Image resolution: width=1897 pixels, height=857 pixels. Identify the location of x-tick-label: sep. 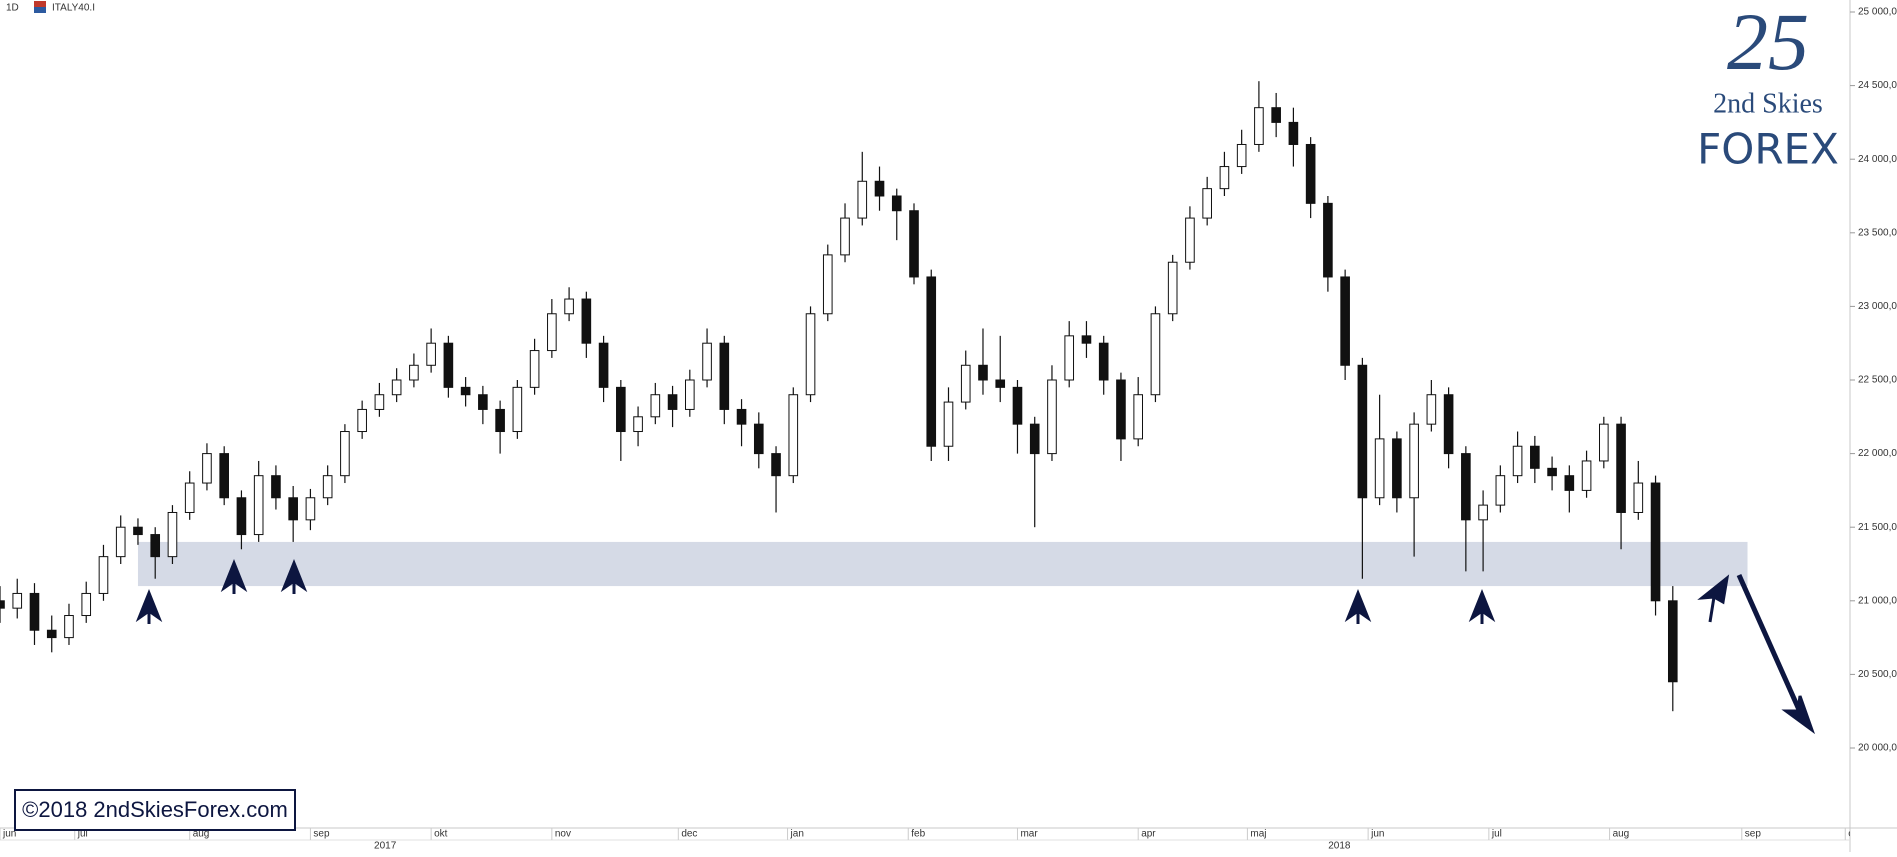
(321, 834).